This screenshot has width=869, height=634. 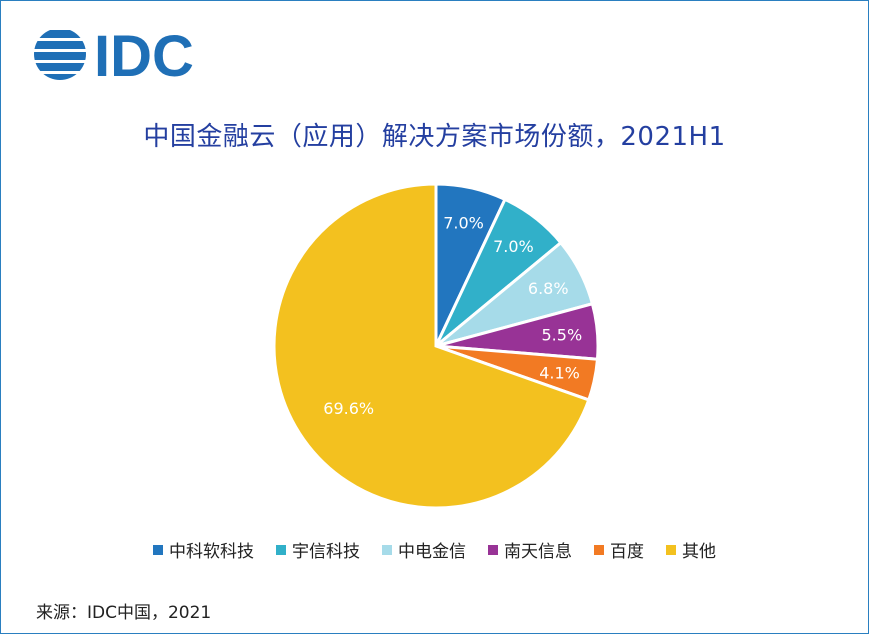 What do you see at coordinates (144, 54) in the screenshot?
I see `logo-text: IDC` at bounding box center [144, 54].